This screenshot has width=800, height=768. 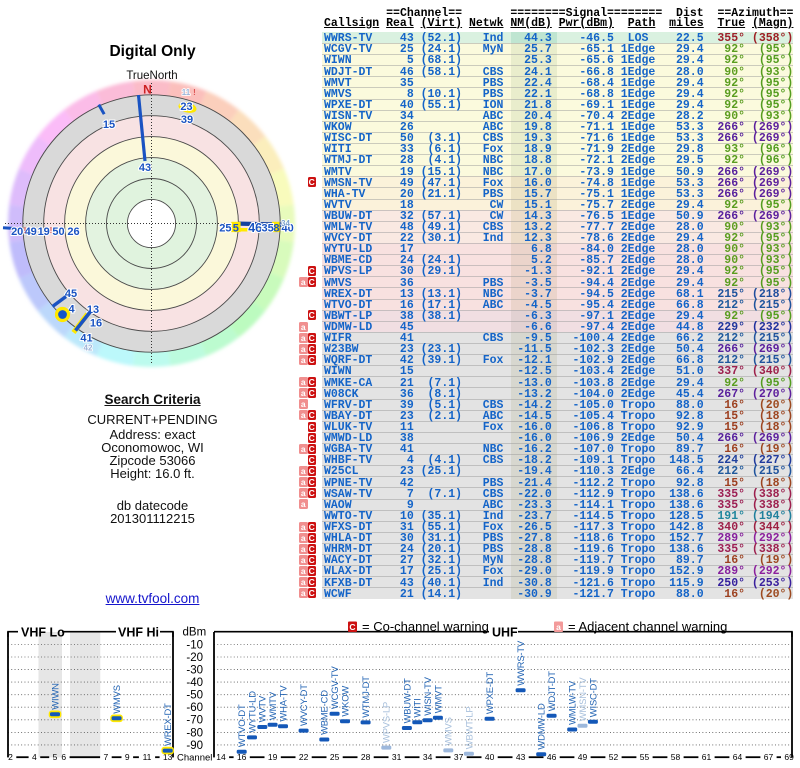 What do you see at coordinates (194, 758) in the screenshot?
I see `svg-text: Channel` at bounding box center [194, 758].